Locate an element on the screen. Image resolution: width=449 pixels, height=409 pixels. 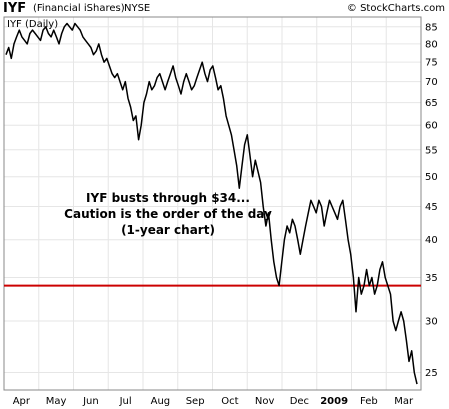
y-tick-label: 25 is located at coordinates (431, 373).